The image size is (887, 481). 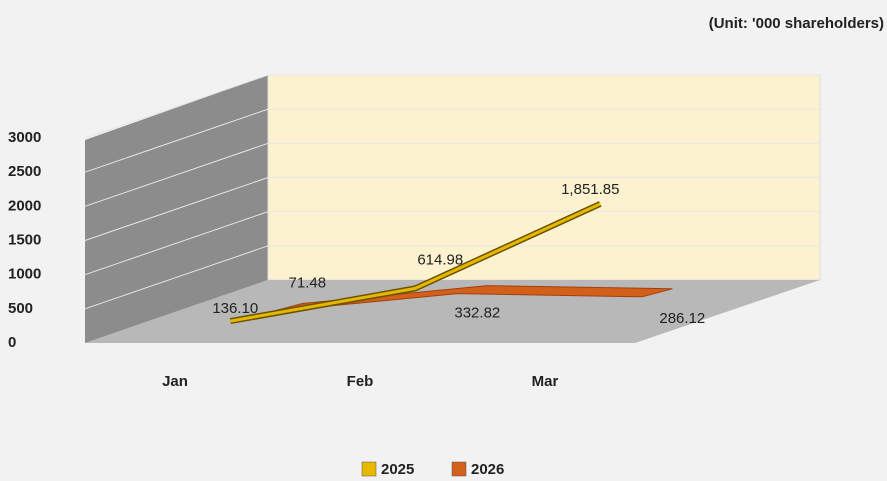 What do you see at coordinates (175, 381) in the screenshot?
I see `x-tick-label: Jan` at bounding box center [175, 381].